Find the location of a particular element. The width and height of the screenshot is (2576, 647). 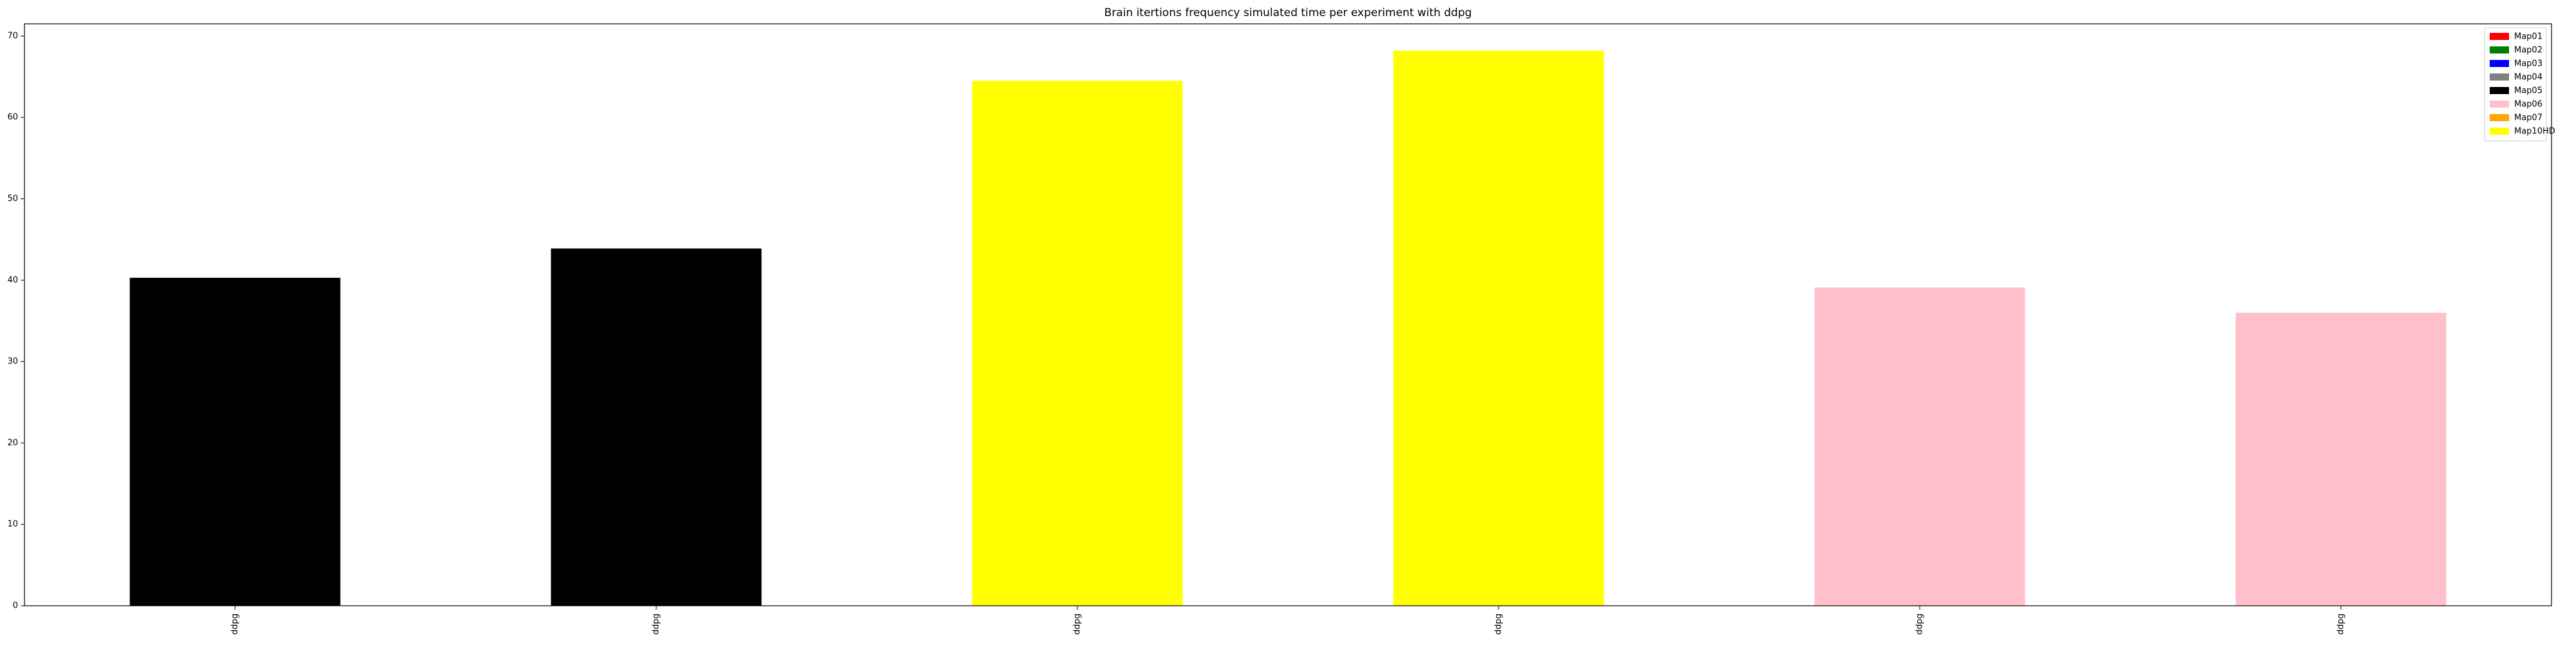

legend-label: Map07 is located at coordinates (2528, 118).